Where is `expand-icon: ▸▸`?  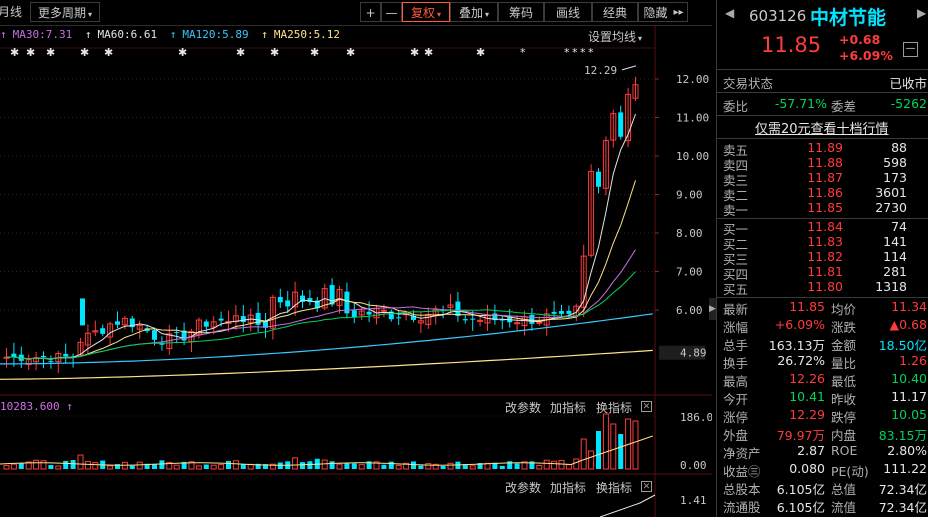
expand-icon: ▸▸ is located at coordinates (679, 12).